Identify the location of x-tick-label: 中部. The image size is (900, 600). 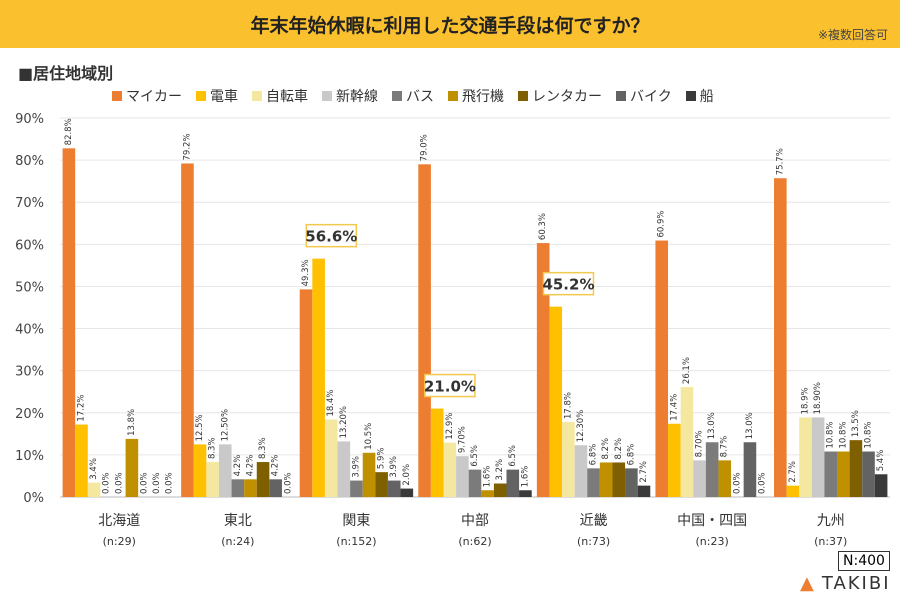
(475, 521).